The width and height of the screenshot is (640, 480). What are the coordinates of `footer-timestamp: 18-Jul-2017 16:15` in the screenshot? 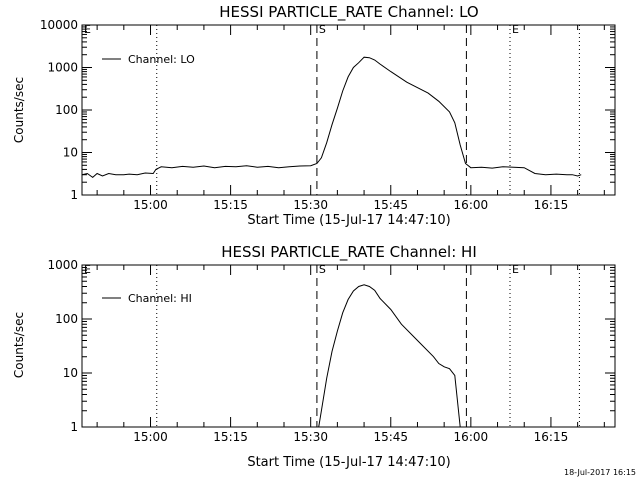 It's located at (600, 472).